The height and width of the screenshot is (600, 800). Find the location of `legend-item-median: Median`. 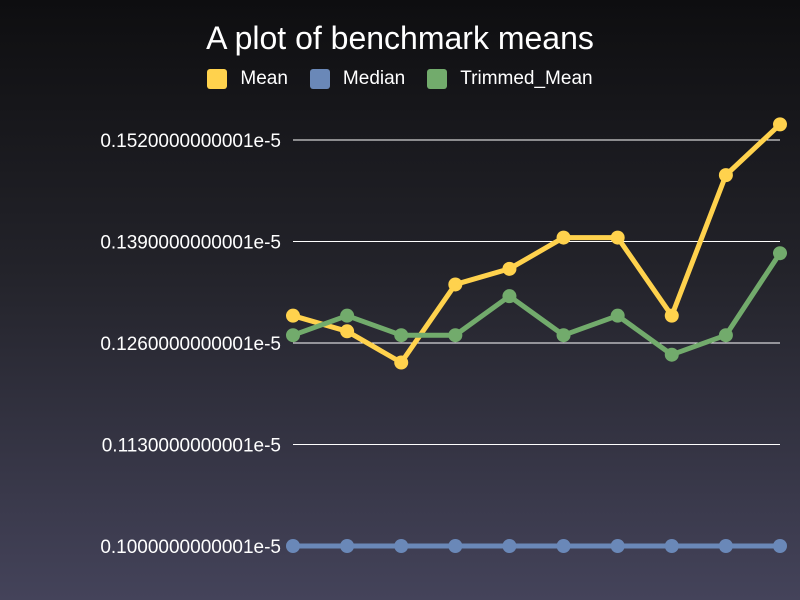

legend-item-median: Median is located at coordinates (357, 79).